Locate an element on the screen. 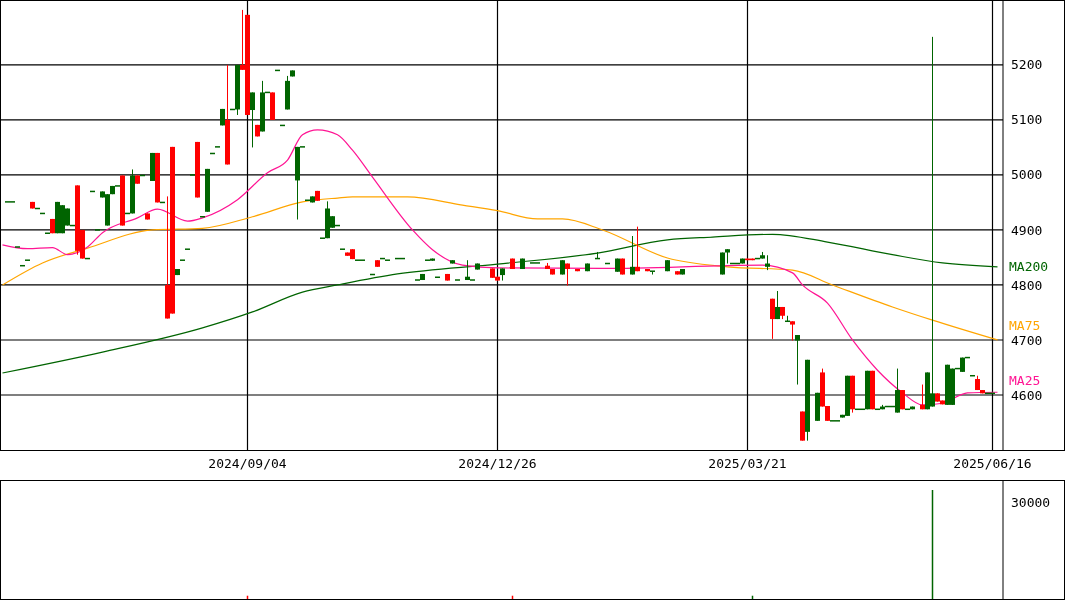 The image size is (1065, 600). x-tick-label: 2024/09/04 is located at coordinates (247, 463).